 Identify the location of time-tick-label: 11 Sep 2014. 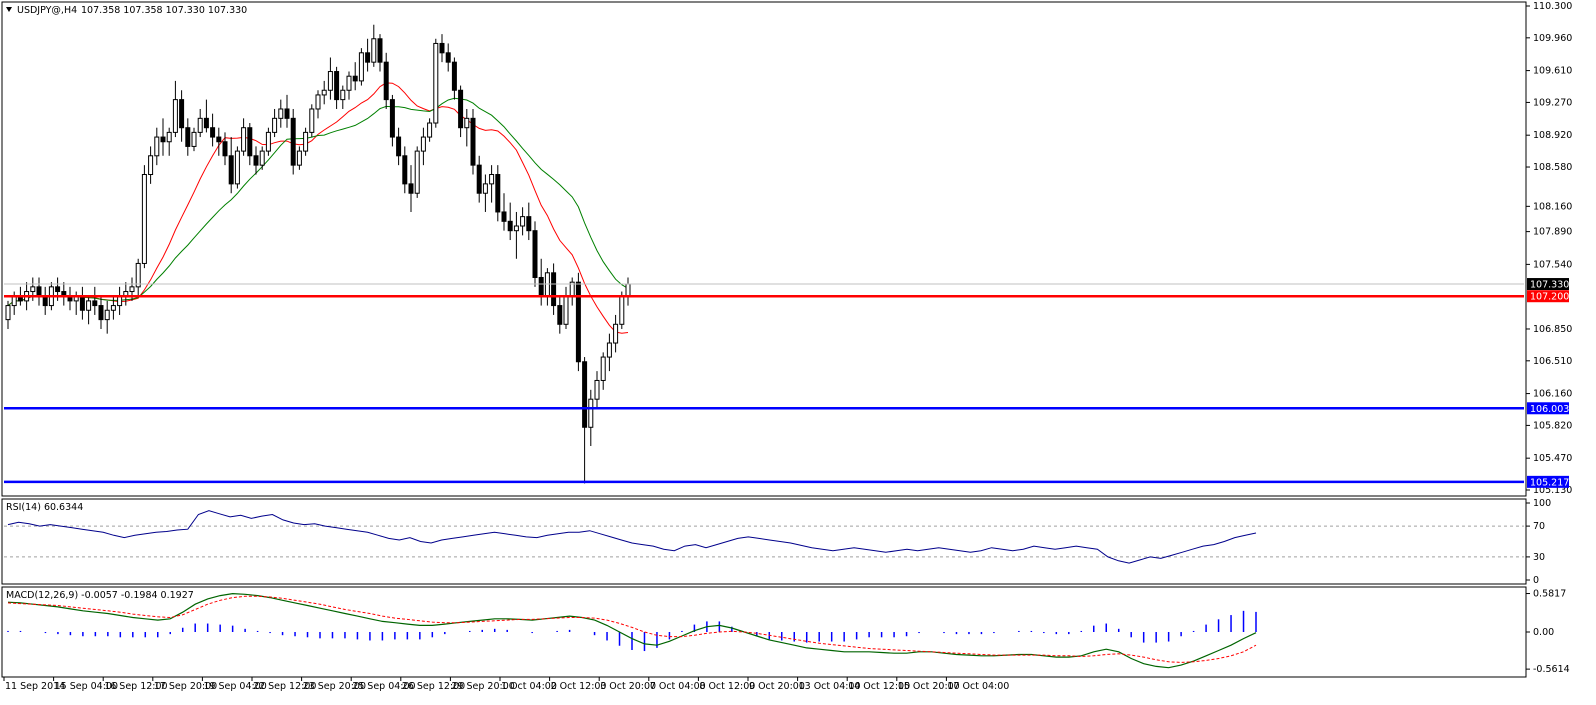
(35, 686).